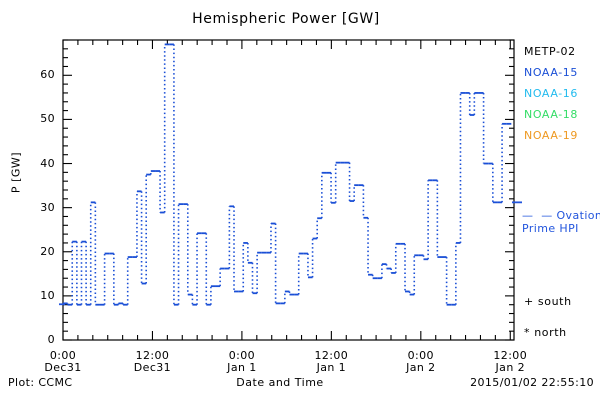 The image size is (600, 400). What do you see at coordinates (550, 51) in the screenshot?
I see `legend-item-metp-02: METP-02` at bounding box center [550, 51].